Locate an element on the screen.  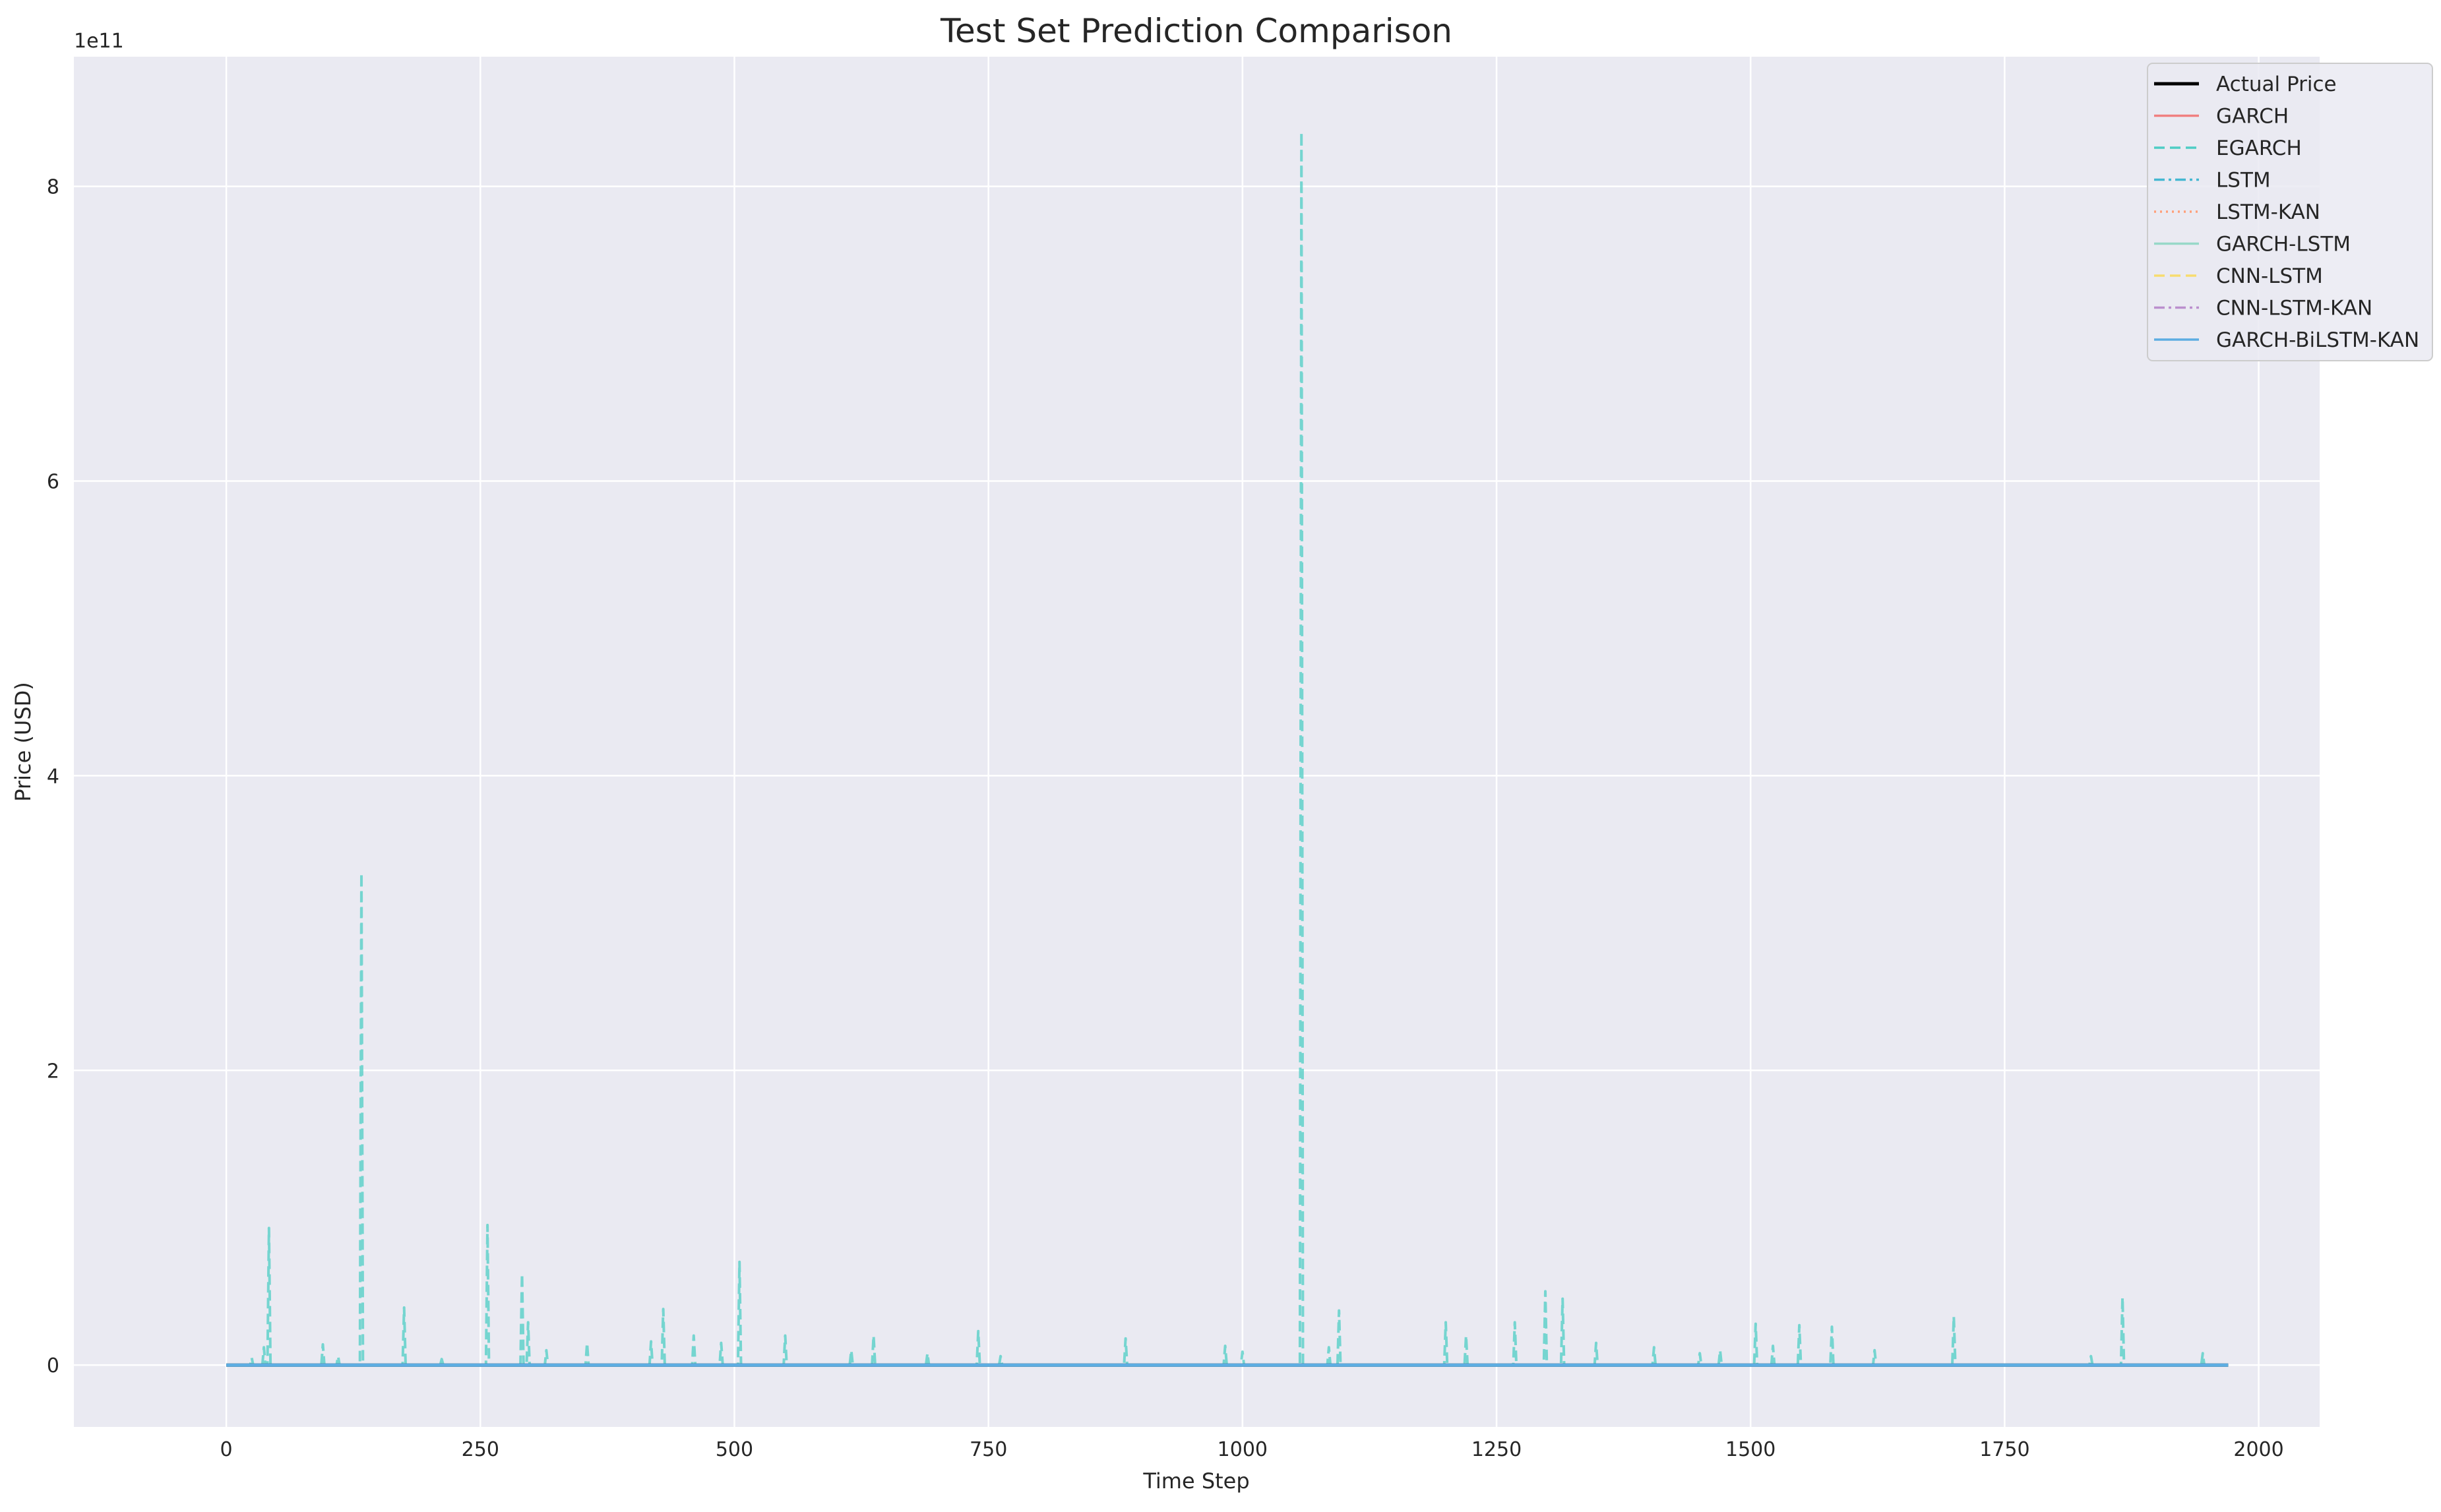
legend-label-cnn-lstm-kan: CNN-LSTM-KAN is located at coordinates (2294, 308).